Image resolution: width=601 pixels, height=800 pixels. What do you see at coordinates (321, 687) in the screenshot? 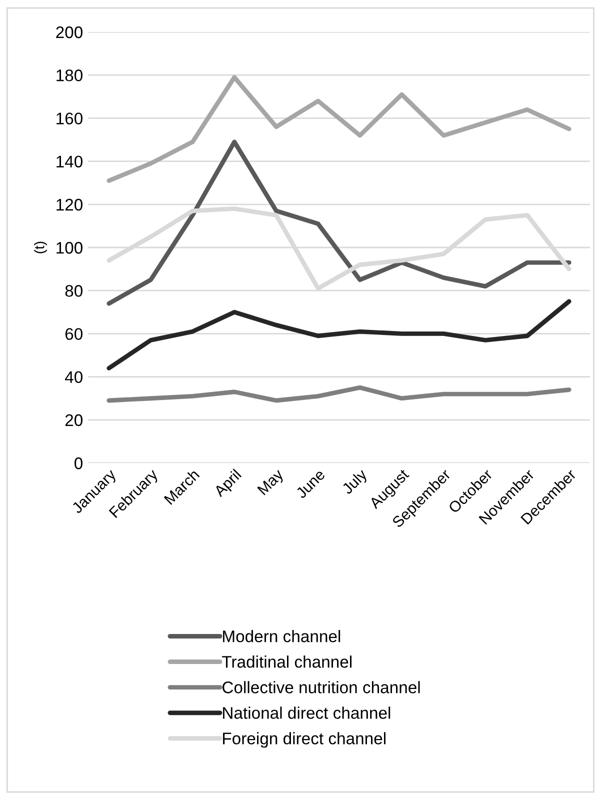
I see `legend-label: Collective nutrition channel` at bounding box center [321, 687].